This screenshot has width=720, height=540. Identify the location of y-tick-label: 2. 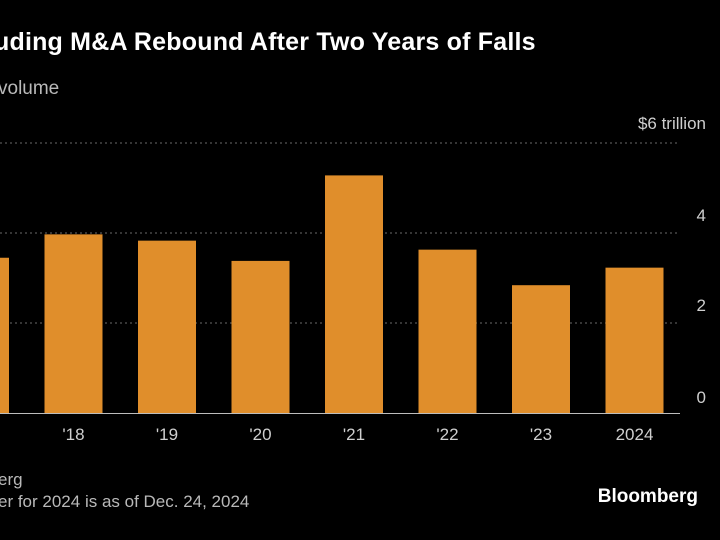
(701, 305).